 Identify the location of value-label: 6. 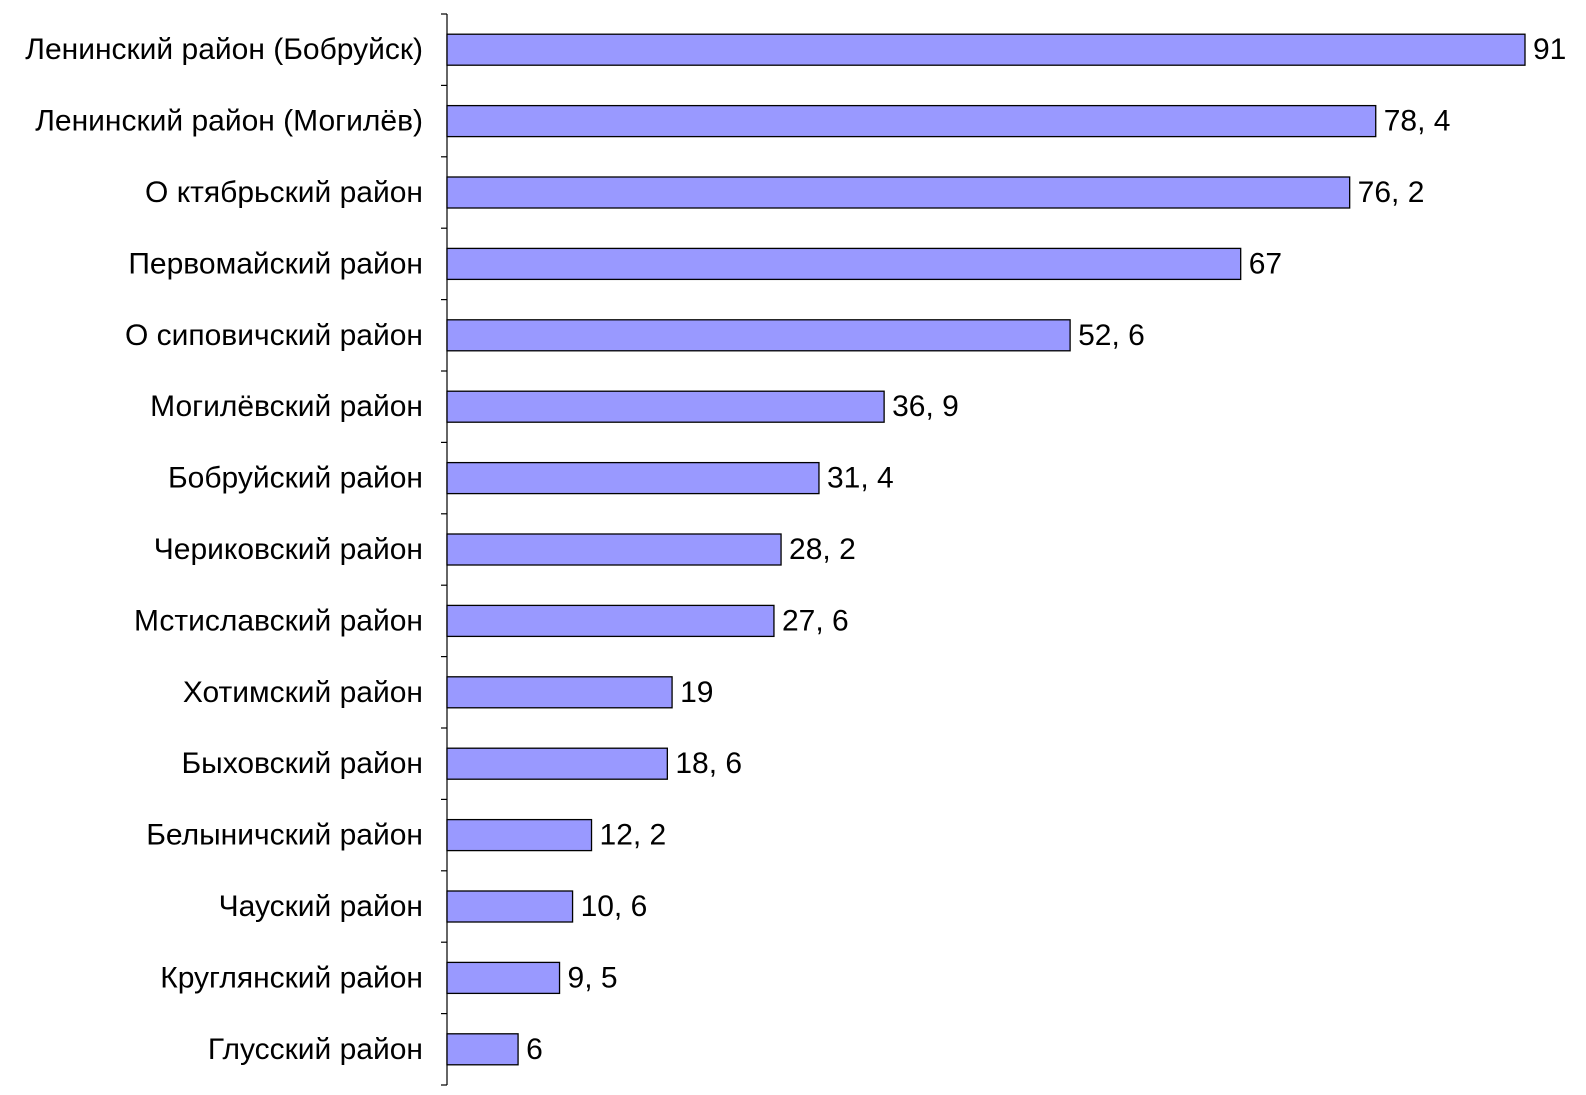
(534, 1049).